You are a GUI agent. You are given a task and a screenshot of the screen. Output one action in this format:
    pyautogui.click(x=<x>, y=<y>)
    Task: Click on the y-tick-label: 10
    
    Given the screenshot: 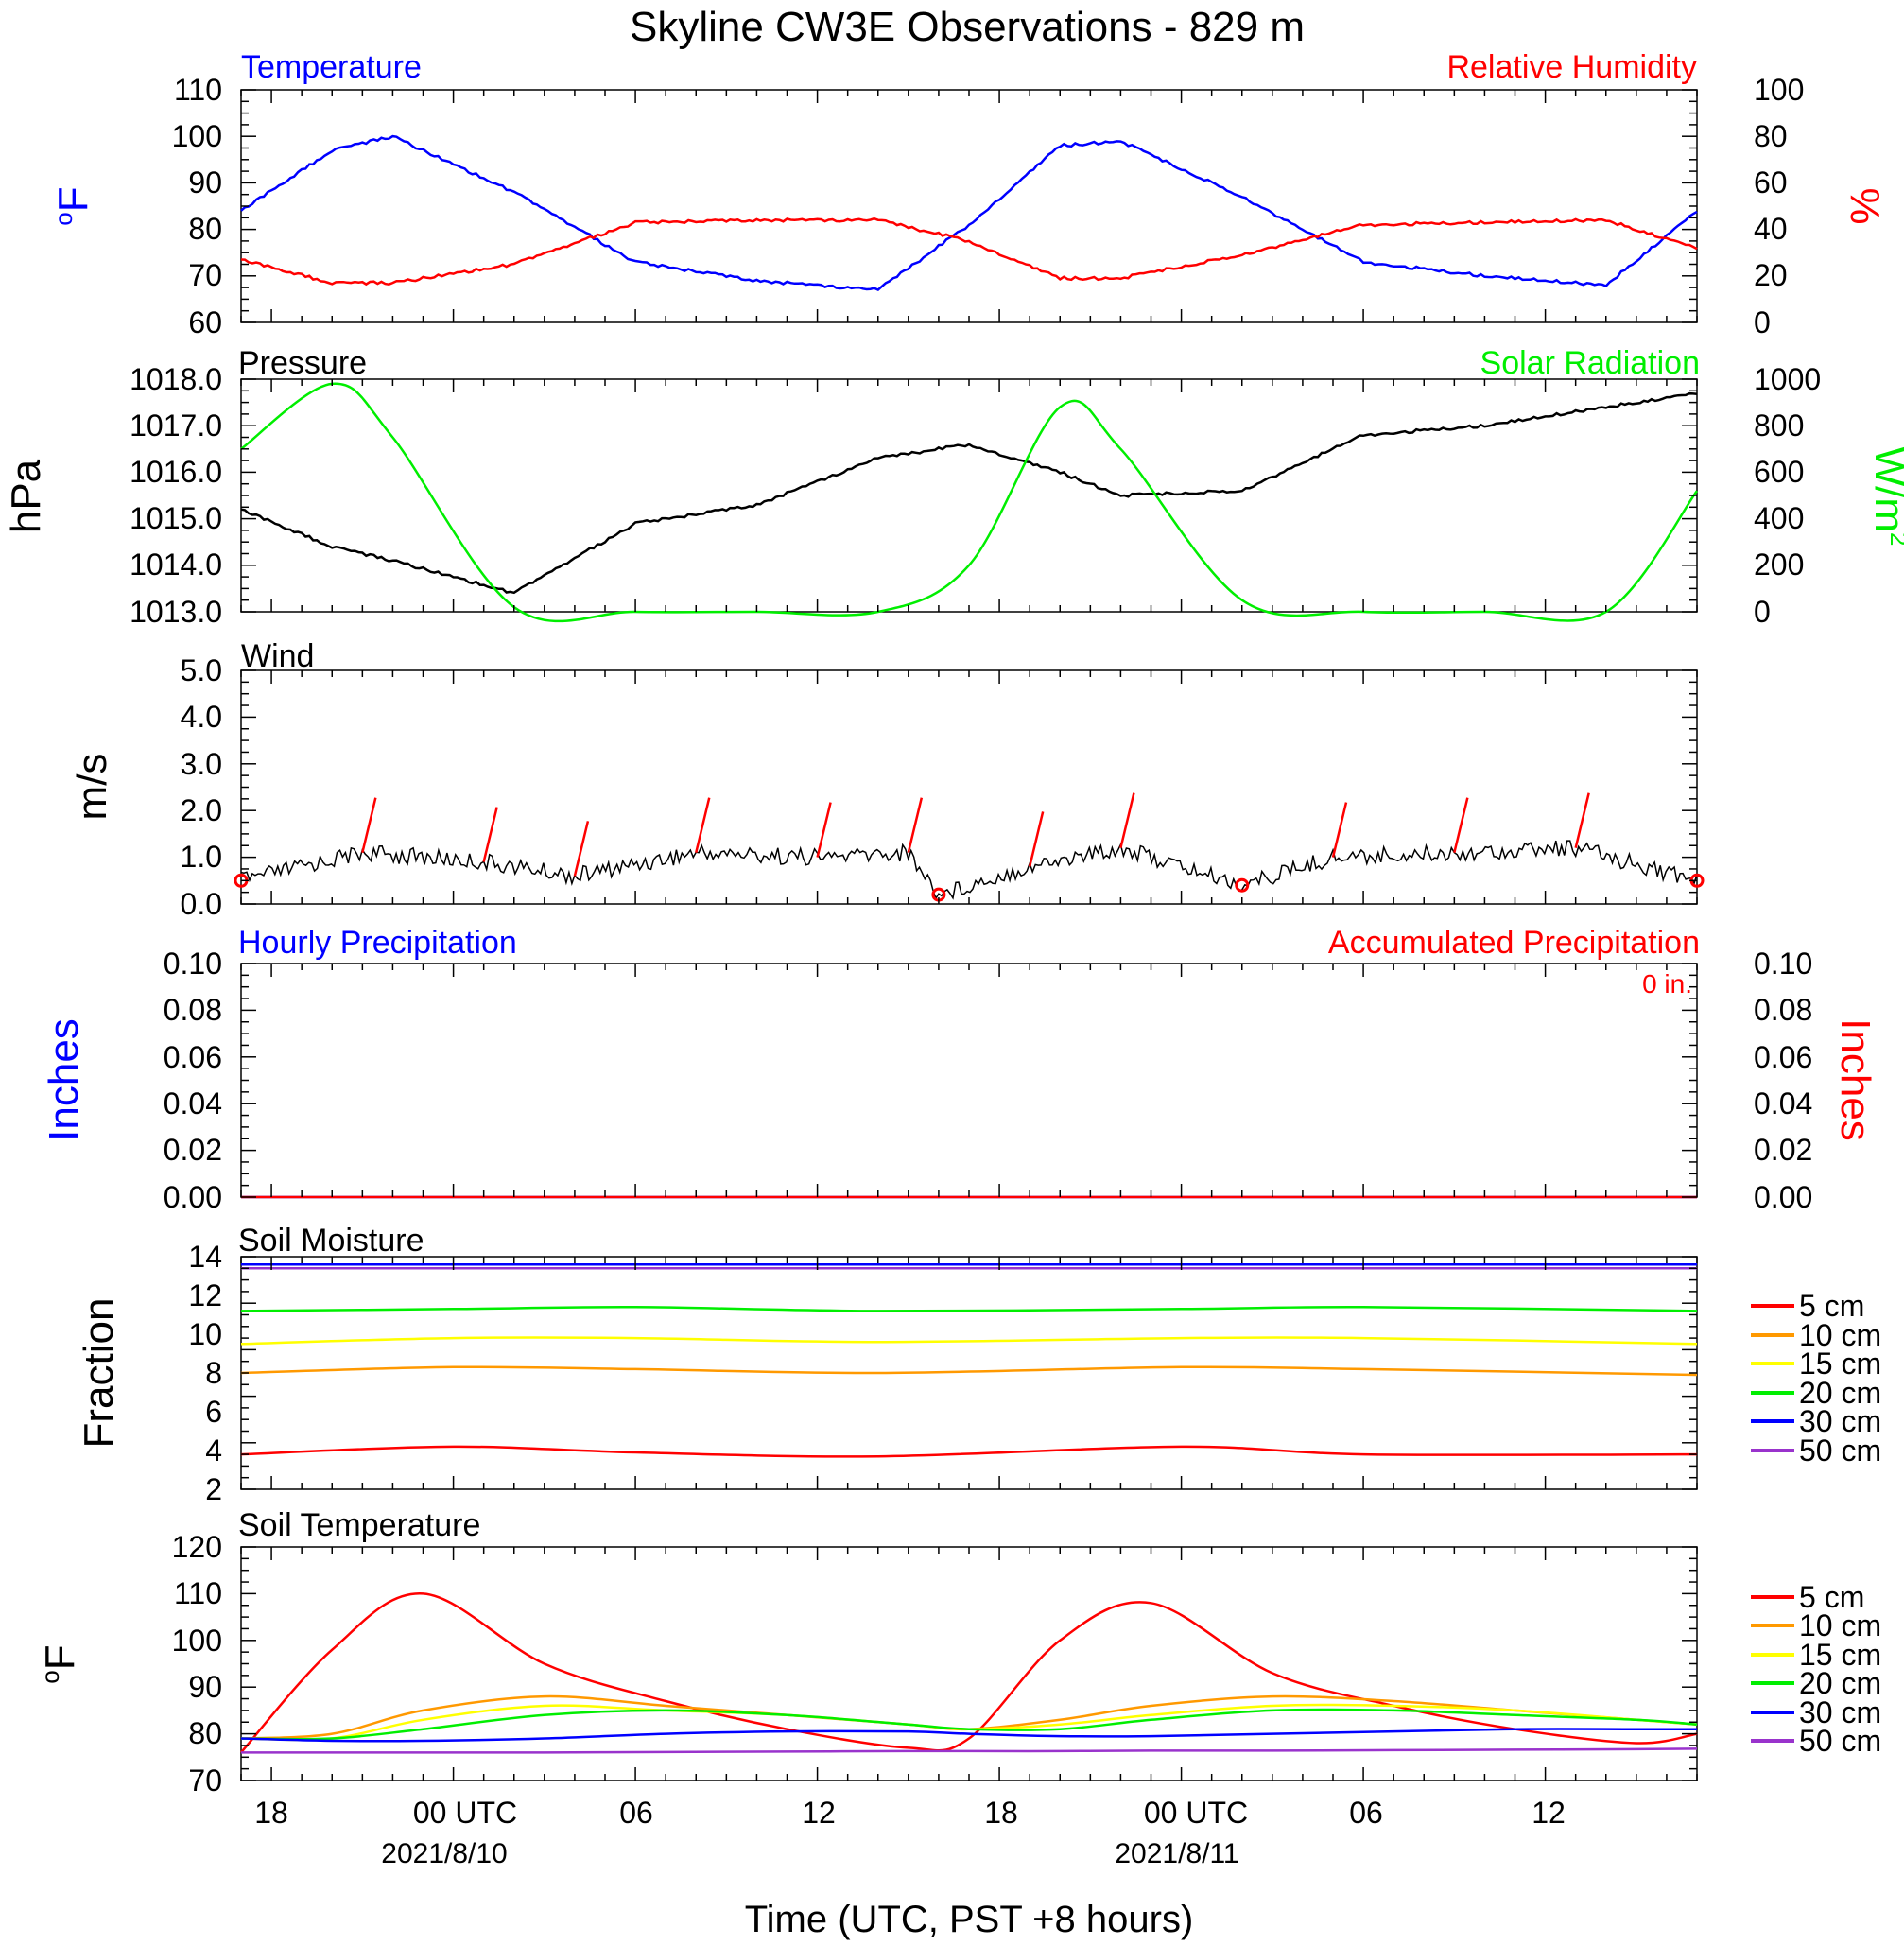 What is the action you would take?
    pyautogui.click(x=205, y=1334)
    